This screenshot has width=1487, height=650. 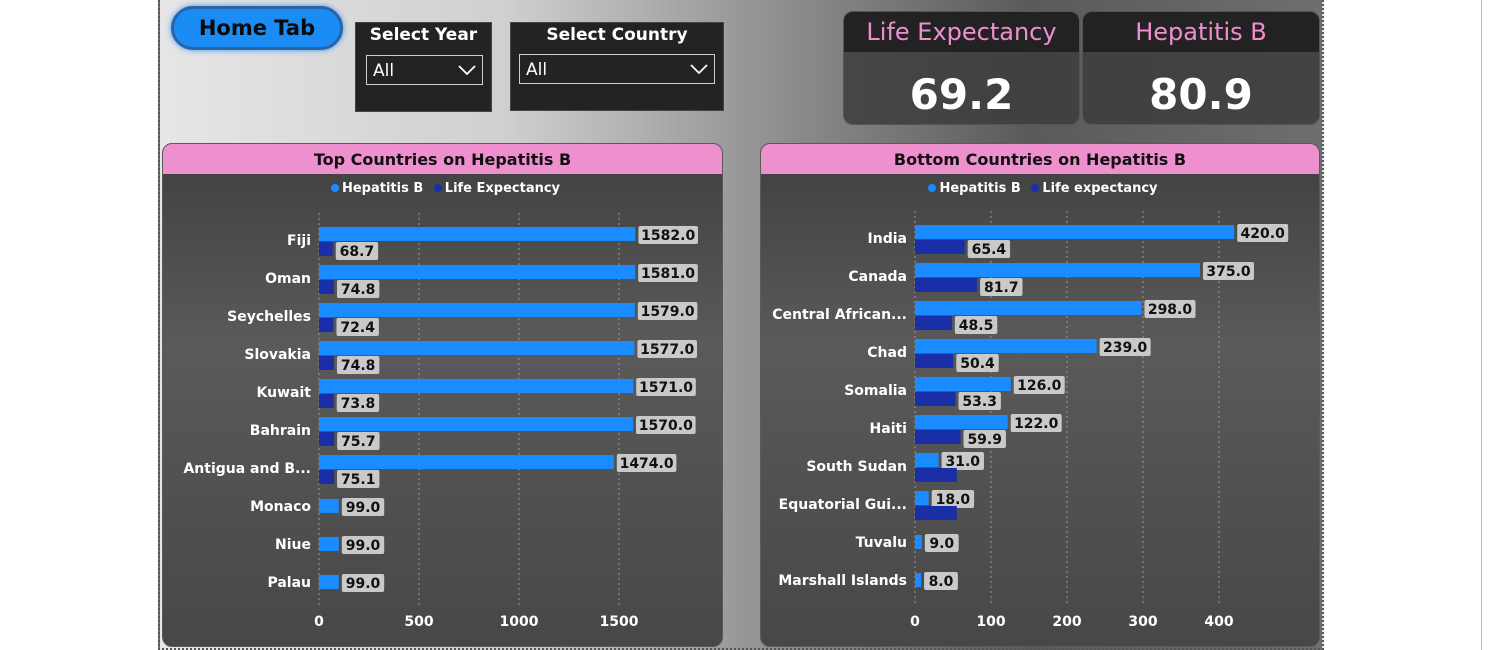 I want to click on data-label-life-expectancy: 75.1, so click(x=358, y=480).